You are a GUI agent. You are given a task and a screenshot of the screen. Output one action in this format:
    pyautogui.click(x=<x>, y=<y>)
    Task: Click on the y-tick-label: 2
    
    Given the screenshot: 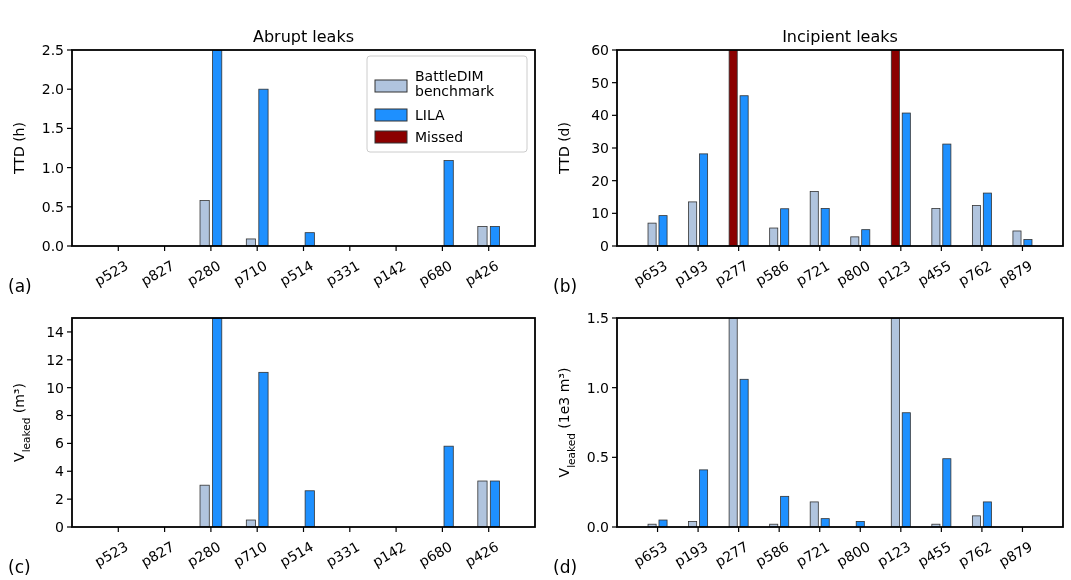 What is the action you would take?
    pyautogui.click(x=59, y=499)
    